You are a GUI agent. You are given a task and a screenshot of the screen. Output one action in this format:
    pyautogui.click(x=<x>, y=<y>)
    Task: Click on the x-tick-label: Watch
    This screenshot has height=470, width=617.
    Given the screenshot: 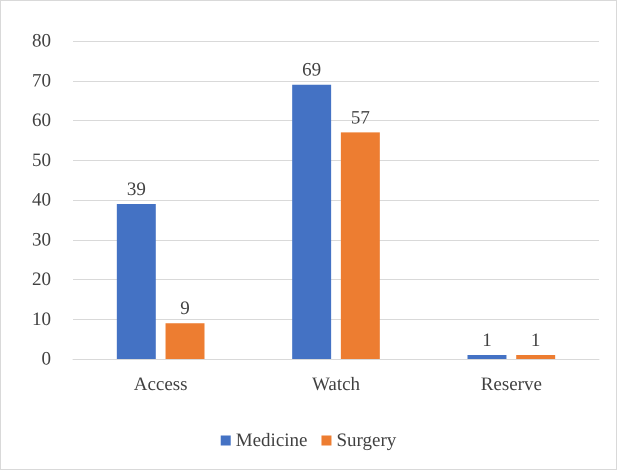 What is the action you would take?
    pyautogui.click(x=336, y=384)
    